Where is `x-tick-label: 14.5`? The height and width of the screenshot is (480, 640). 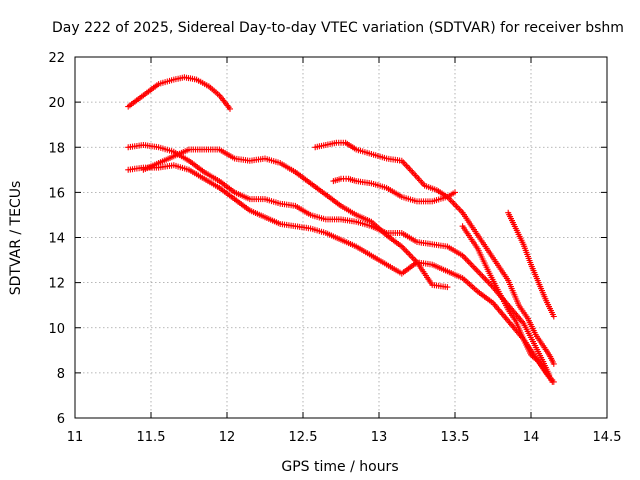
x-tick-label: 14.5 is located at coordinates (607, 437).